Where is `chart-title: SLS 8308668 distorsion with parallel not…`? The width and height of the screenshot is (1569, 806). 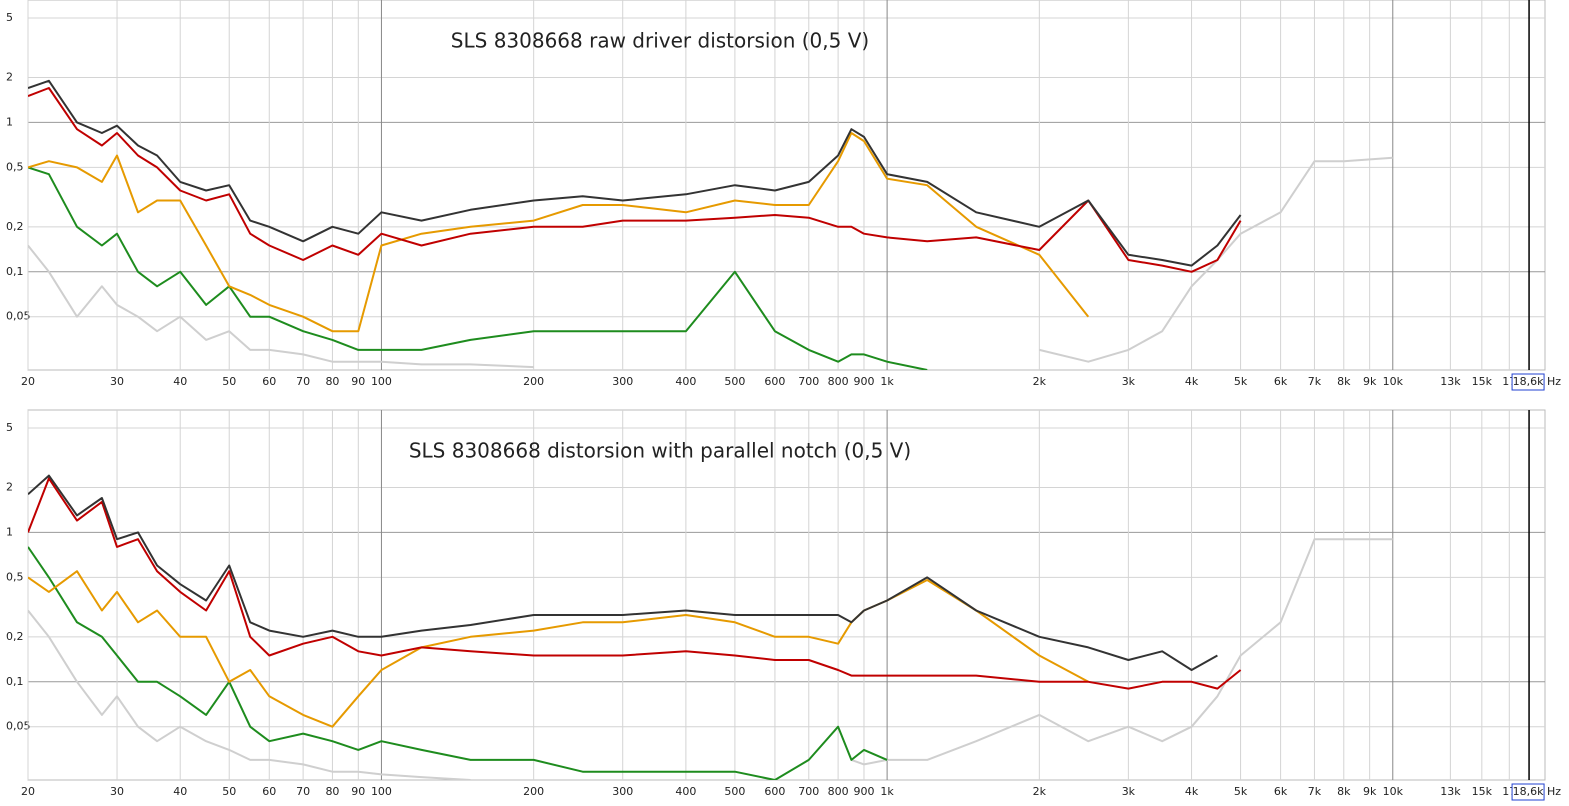
chart-title: SLS 8308668 distorsion with parallel not… is located at coordinates (660, 451).